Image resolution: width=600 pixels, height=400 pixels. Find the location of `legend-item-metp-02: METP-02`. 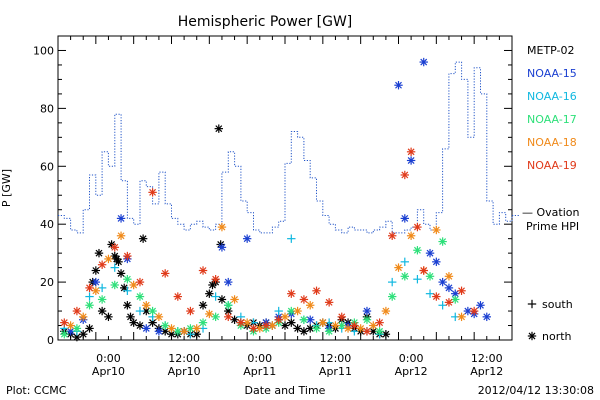

legend-item-metp-02: METP-02 is located at coordinates (551, 50).